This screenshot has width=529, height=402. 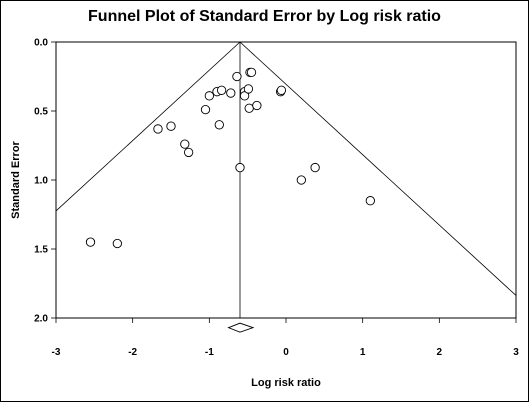 I want to click on x-axis-ticks: -3 -2 -1 0 1 2 3, so click(x=285, y=338).